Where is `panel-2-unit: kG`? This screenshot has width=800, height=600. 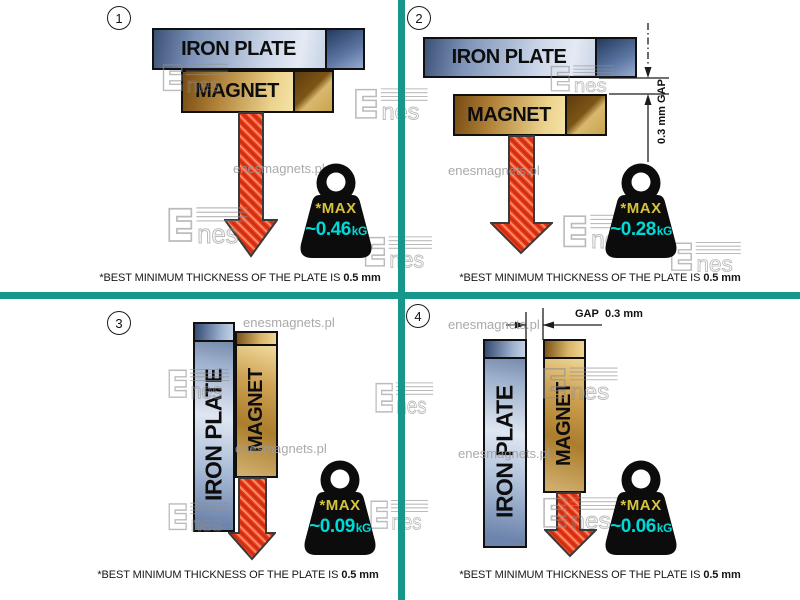 panel-2-unit: kG is located at coordinates (664, 231).